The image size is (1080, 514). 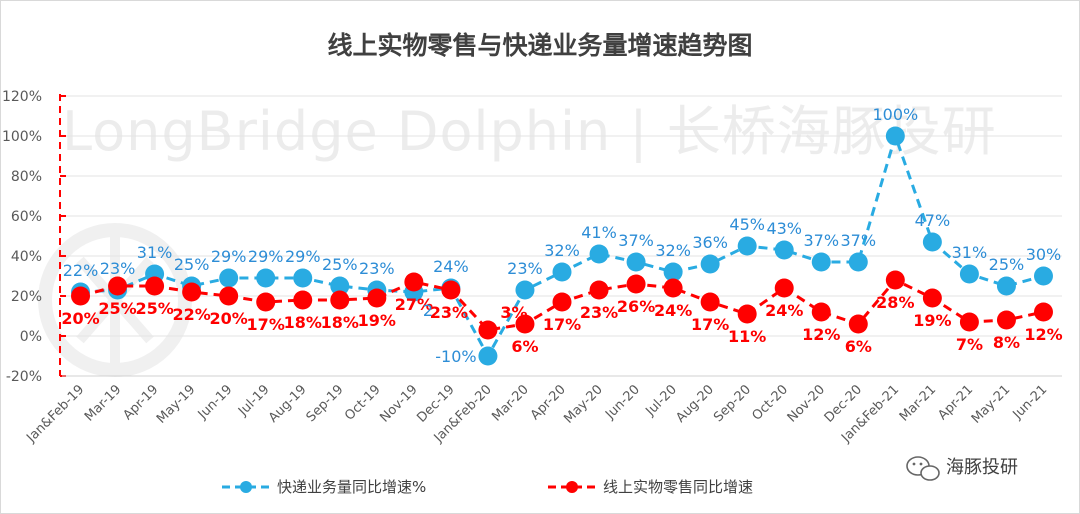 I want to click on stray-label: 2, so click(x=428, y=310).